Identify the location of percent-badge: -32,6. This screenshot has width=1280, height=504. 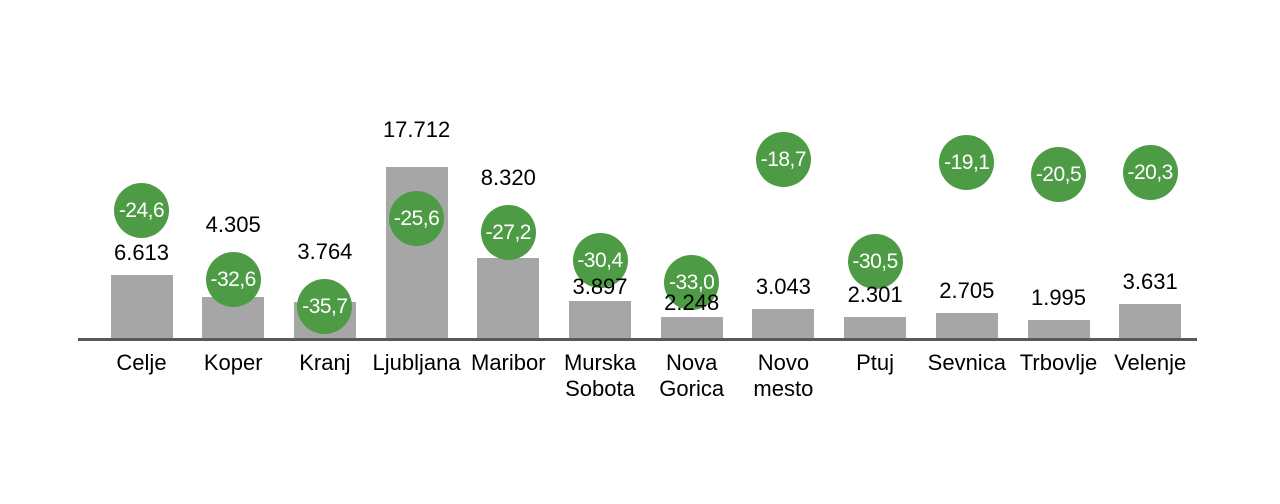
(233, 279).